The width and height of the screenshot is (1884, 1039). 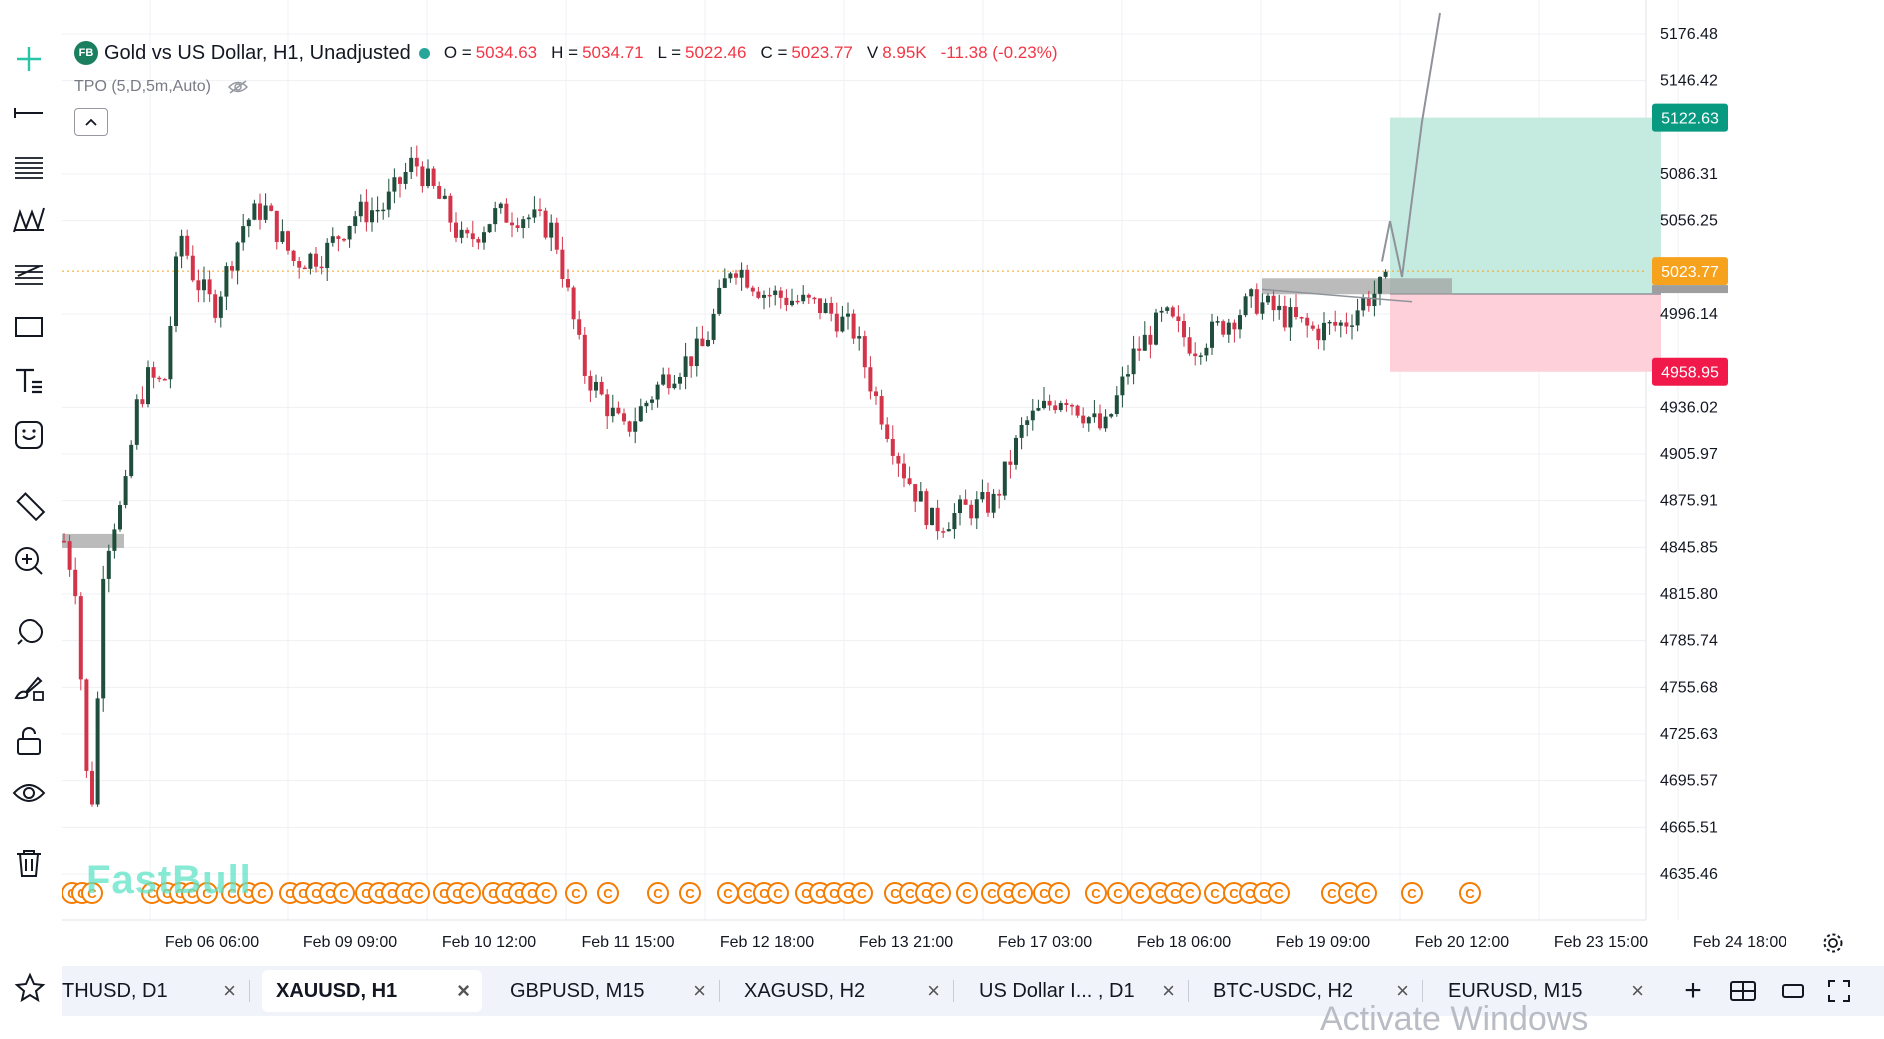 What do you see at coordinates (30, 988) in the screenshot?
I see `favorite-star-icon` at bounding box center [30, 988].